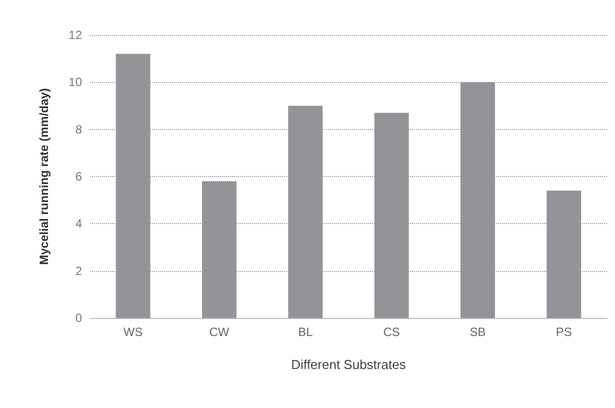  Describe the element at coordinates (133, 332) in the screenshot. I see `x-tick-label: WS` at that location.